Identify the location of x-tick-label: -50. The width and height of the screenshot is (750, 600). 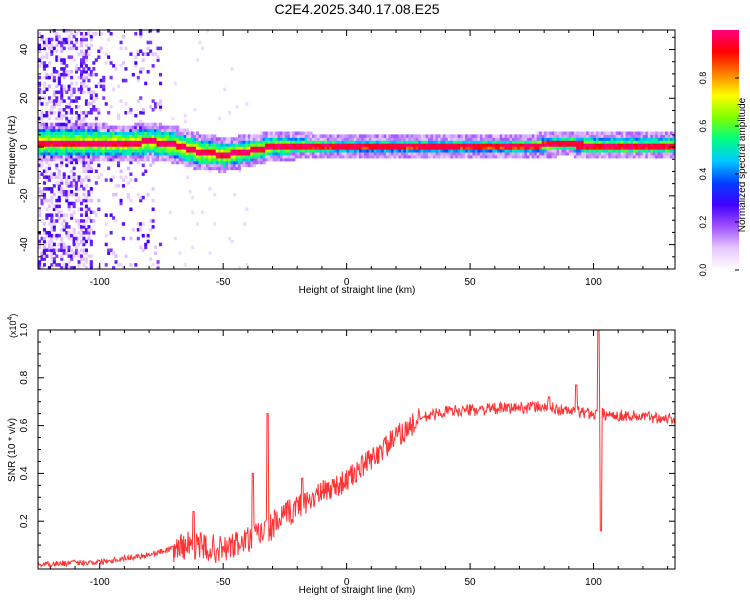
(223, 282).